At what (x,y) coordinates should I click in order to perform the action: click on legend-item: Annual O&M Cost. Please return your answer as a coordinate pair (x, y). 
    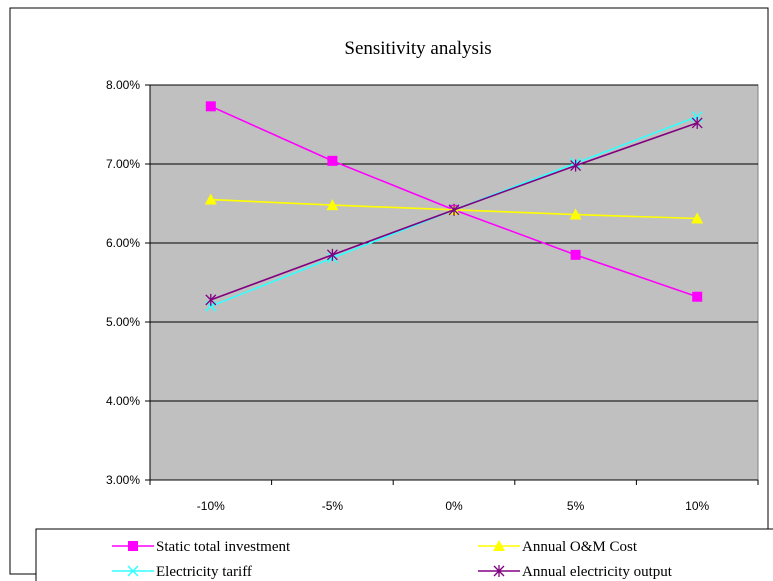
    Looking at the image, I should click on (558, 547).